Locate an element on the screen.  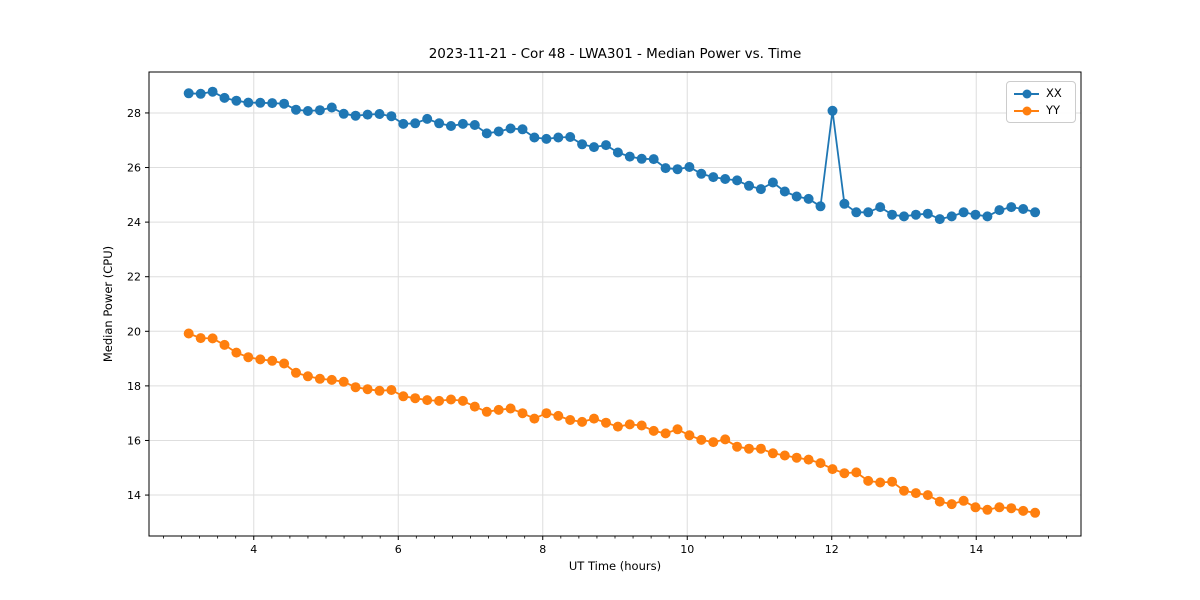
legend-item-xx: XX is located at coordinates (1041, 93).